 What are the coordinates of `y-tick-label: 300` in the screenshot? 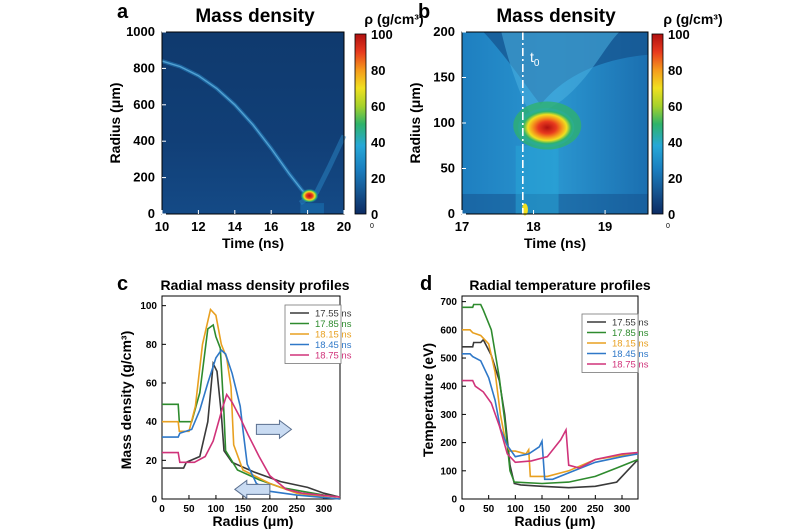 It's located at (448, 415).